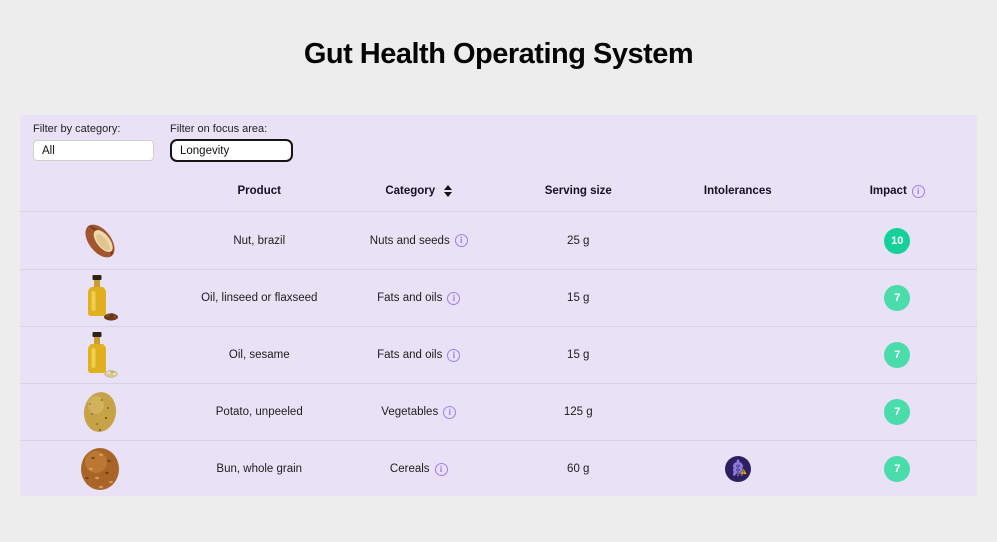 Image resolution: width=997 pixels, height=542 pixels. I want to click on table-row: Oil, sesame Fats and oils i 15 g 7, so click(498, 354).